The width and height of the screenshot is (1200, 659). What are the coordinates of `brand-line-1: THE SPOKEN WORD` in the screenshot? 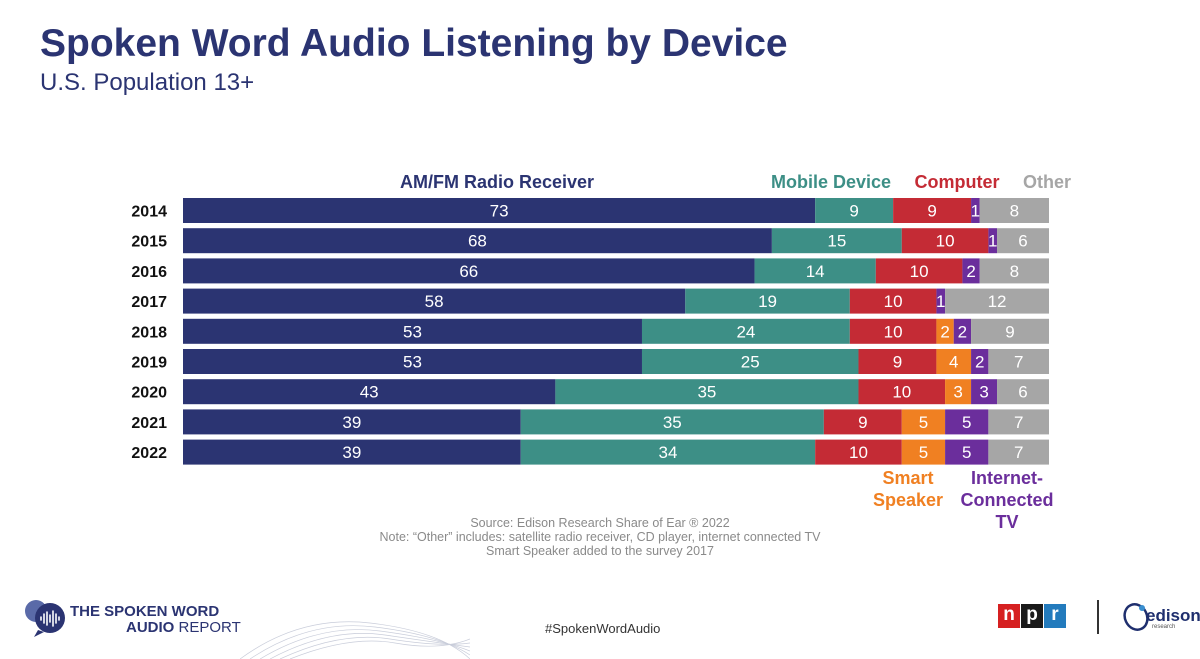 It's located at (145, 611).